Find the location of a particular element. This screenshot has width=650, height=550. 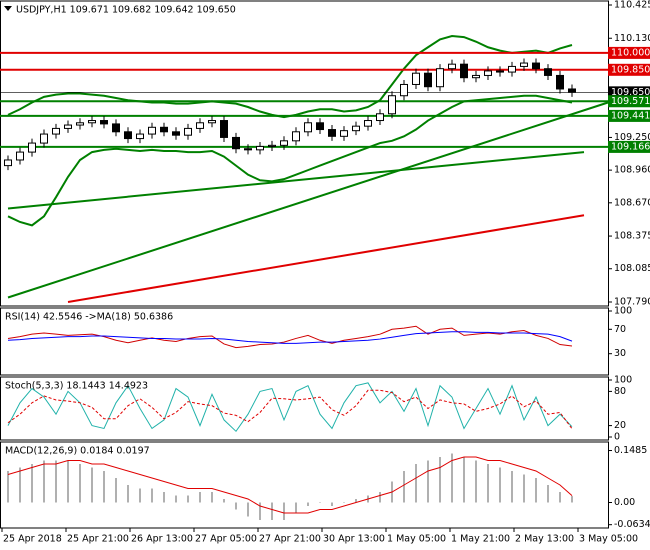

level-label: 110.000 is located at coordinates (630, 52).